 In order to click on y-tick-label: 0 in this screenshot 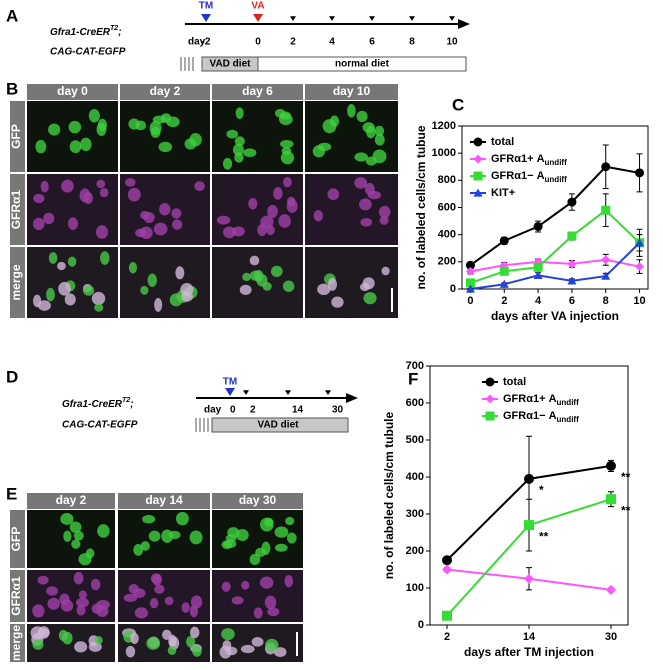, I will do `click(421, 625)`.